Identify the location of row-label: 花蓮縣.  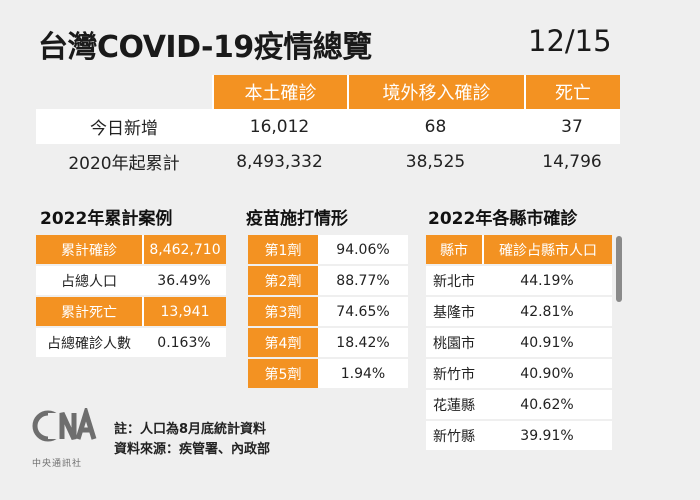
(454, 404).